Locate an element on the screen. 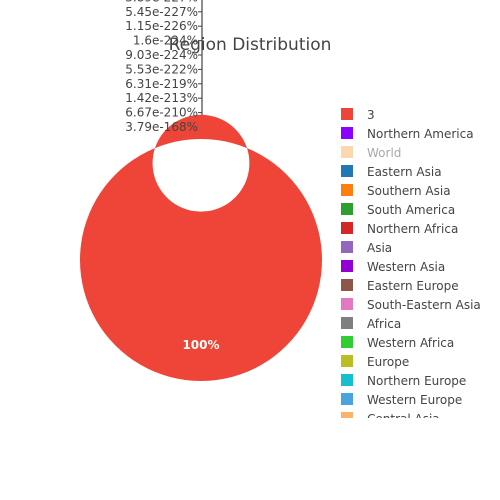 This screenshot has height=500, width=500. leader-label: 3.79e-168% is located at coordinates (161, 127).